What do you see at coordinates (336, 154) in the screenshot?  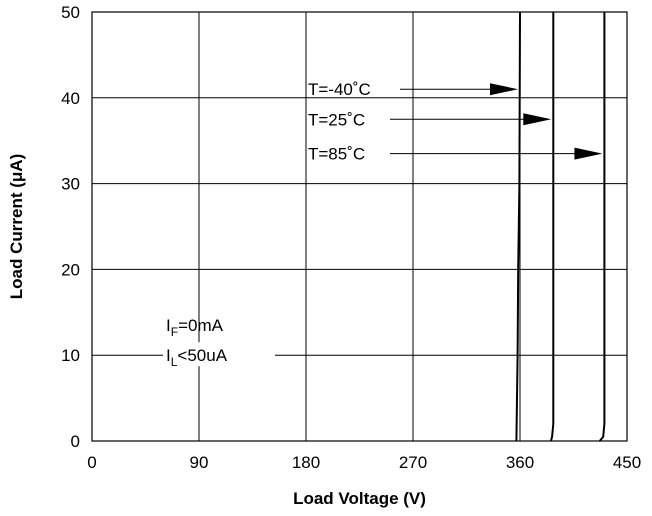 I see `series-label: T=85˚C` at bounding box center [336, 154].